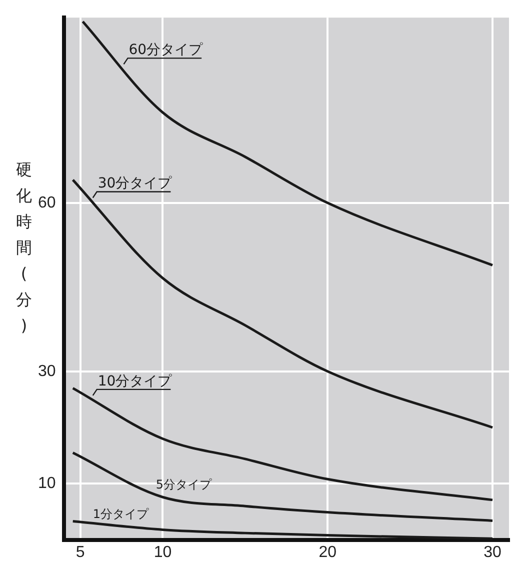  I want to click on series-label: 30分タイプ, so click(135, 184).